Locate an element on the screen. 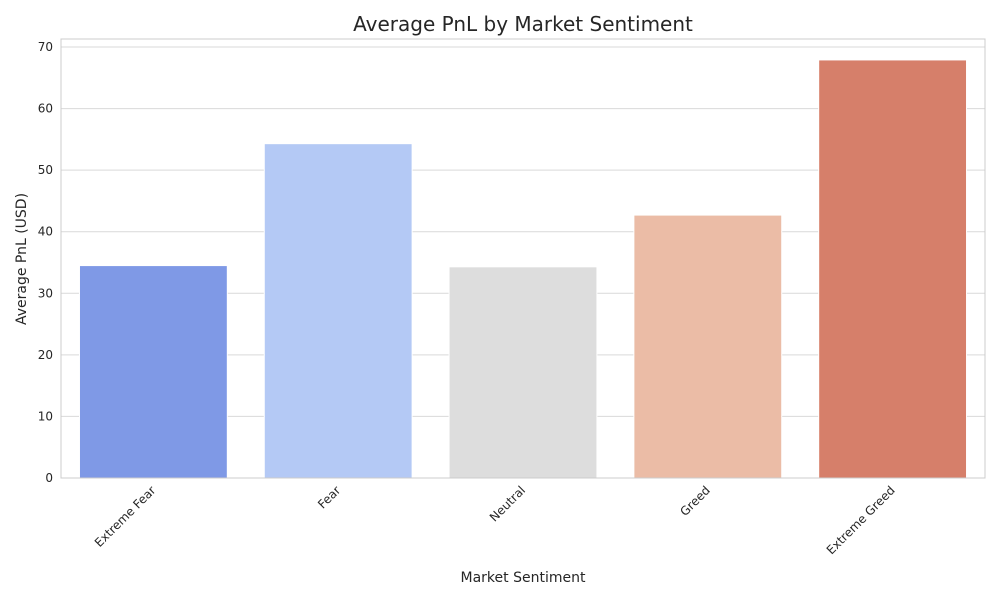  y-tick-label: 40 is located at coordinates (45, 232).